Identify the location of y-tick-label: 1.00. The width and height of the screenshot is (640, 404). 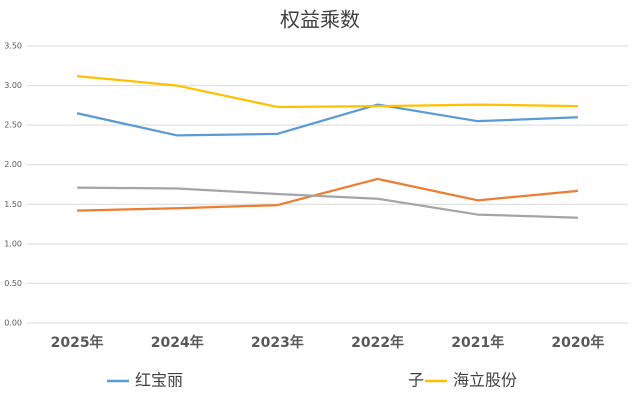
(13, 243).